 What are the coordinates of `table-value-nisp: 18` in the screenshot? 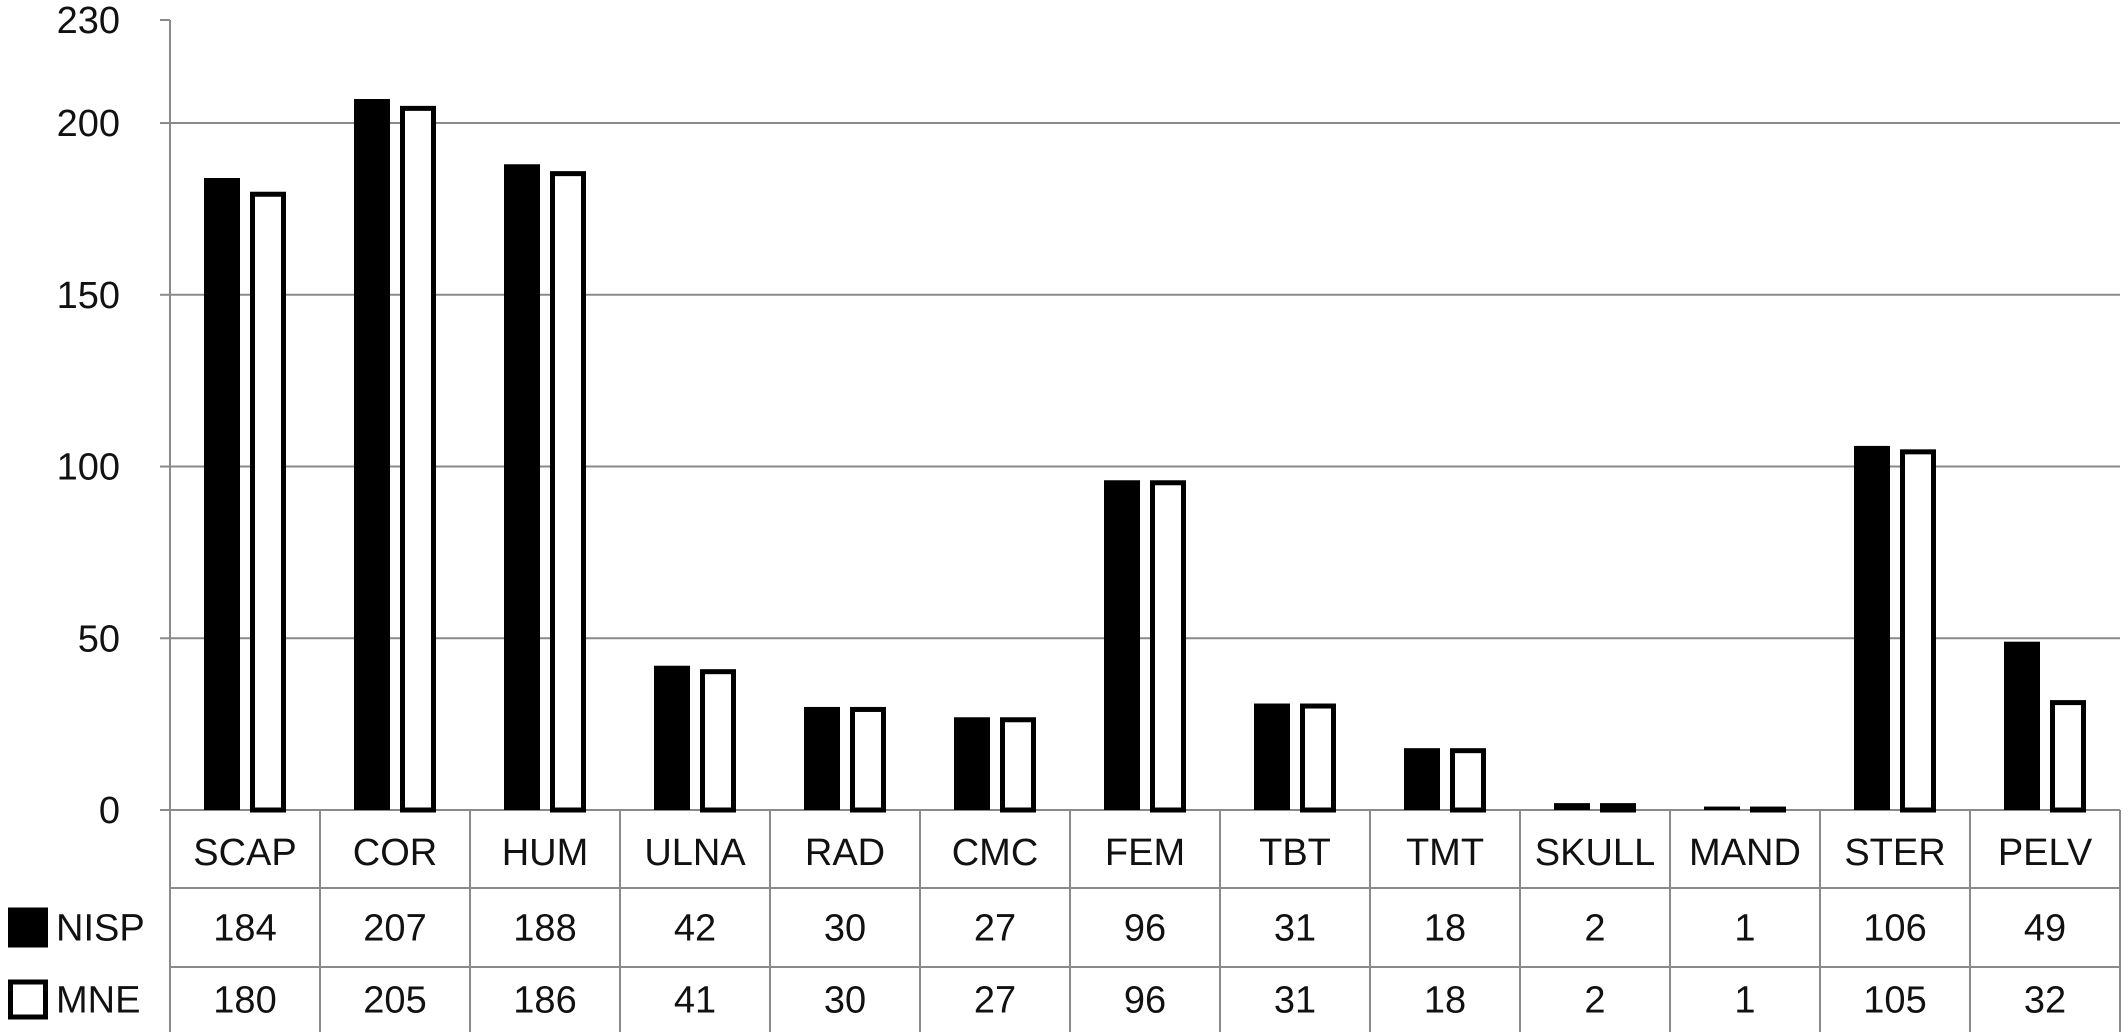 It's located at (1445, 929).